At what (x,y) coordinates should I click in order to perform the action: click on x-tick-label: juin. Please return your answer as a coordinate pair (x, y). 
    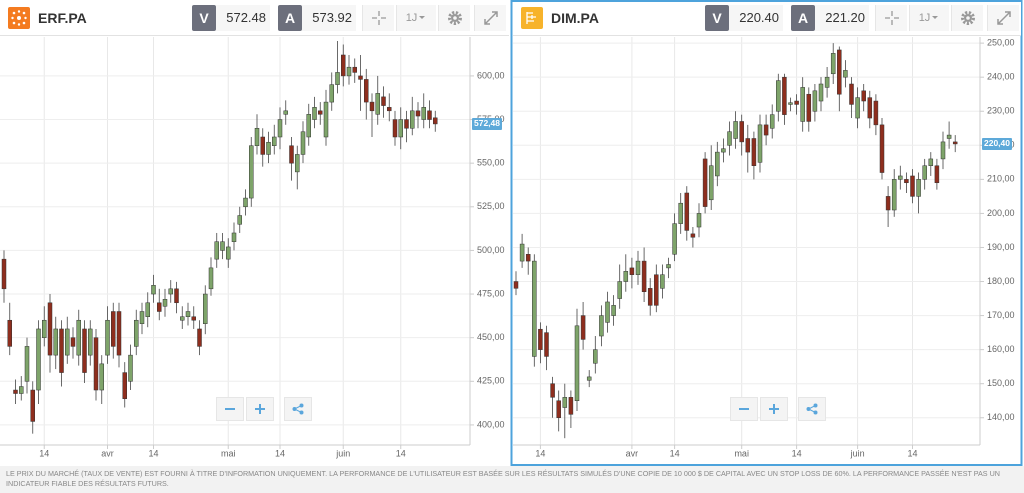
    Looking at the image, I should click on (342, 453).